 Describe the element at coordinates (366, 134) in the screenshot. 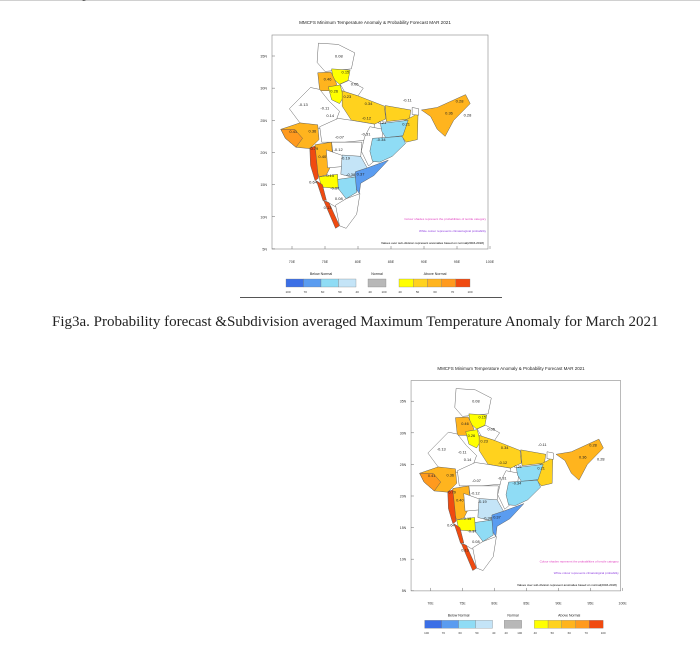

I see `subdivision-value: -0.31` at that location.